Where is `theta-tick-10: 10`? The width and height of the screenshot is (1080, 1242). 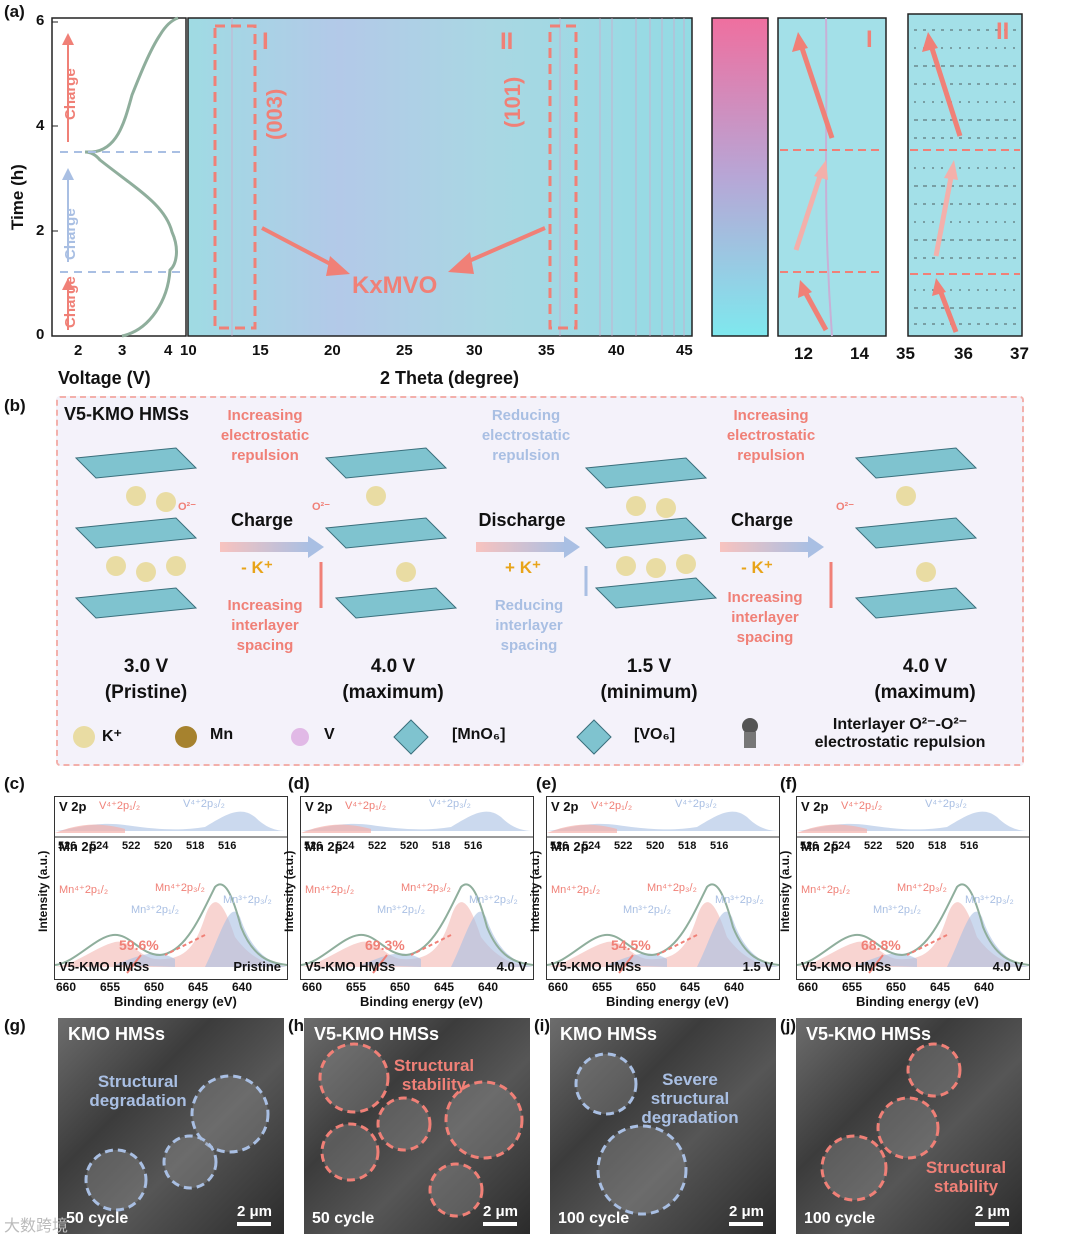
theta-tick-10: 10 is located at coordinates (188, 350).